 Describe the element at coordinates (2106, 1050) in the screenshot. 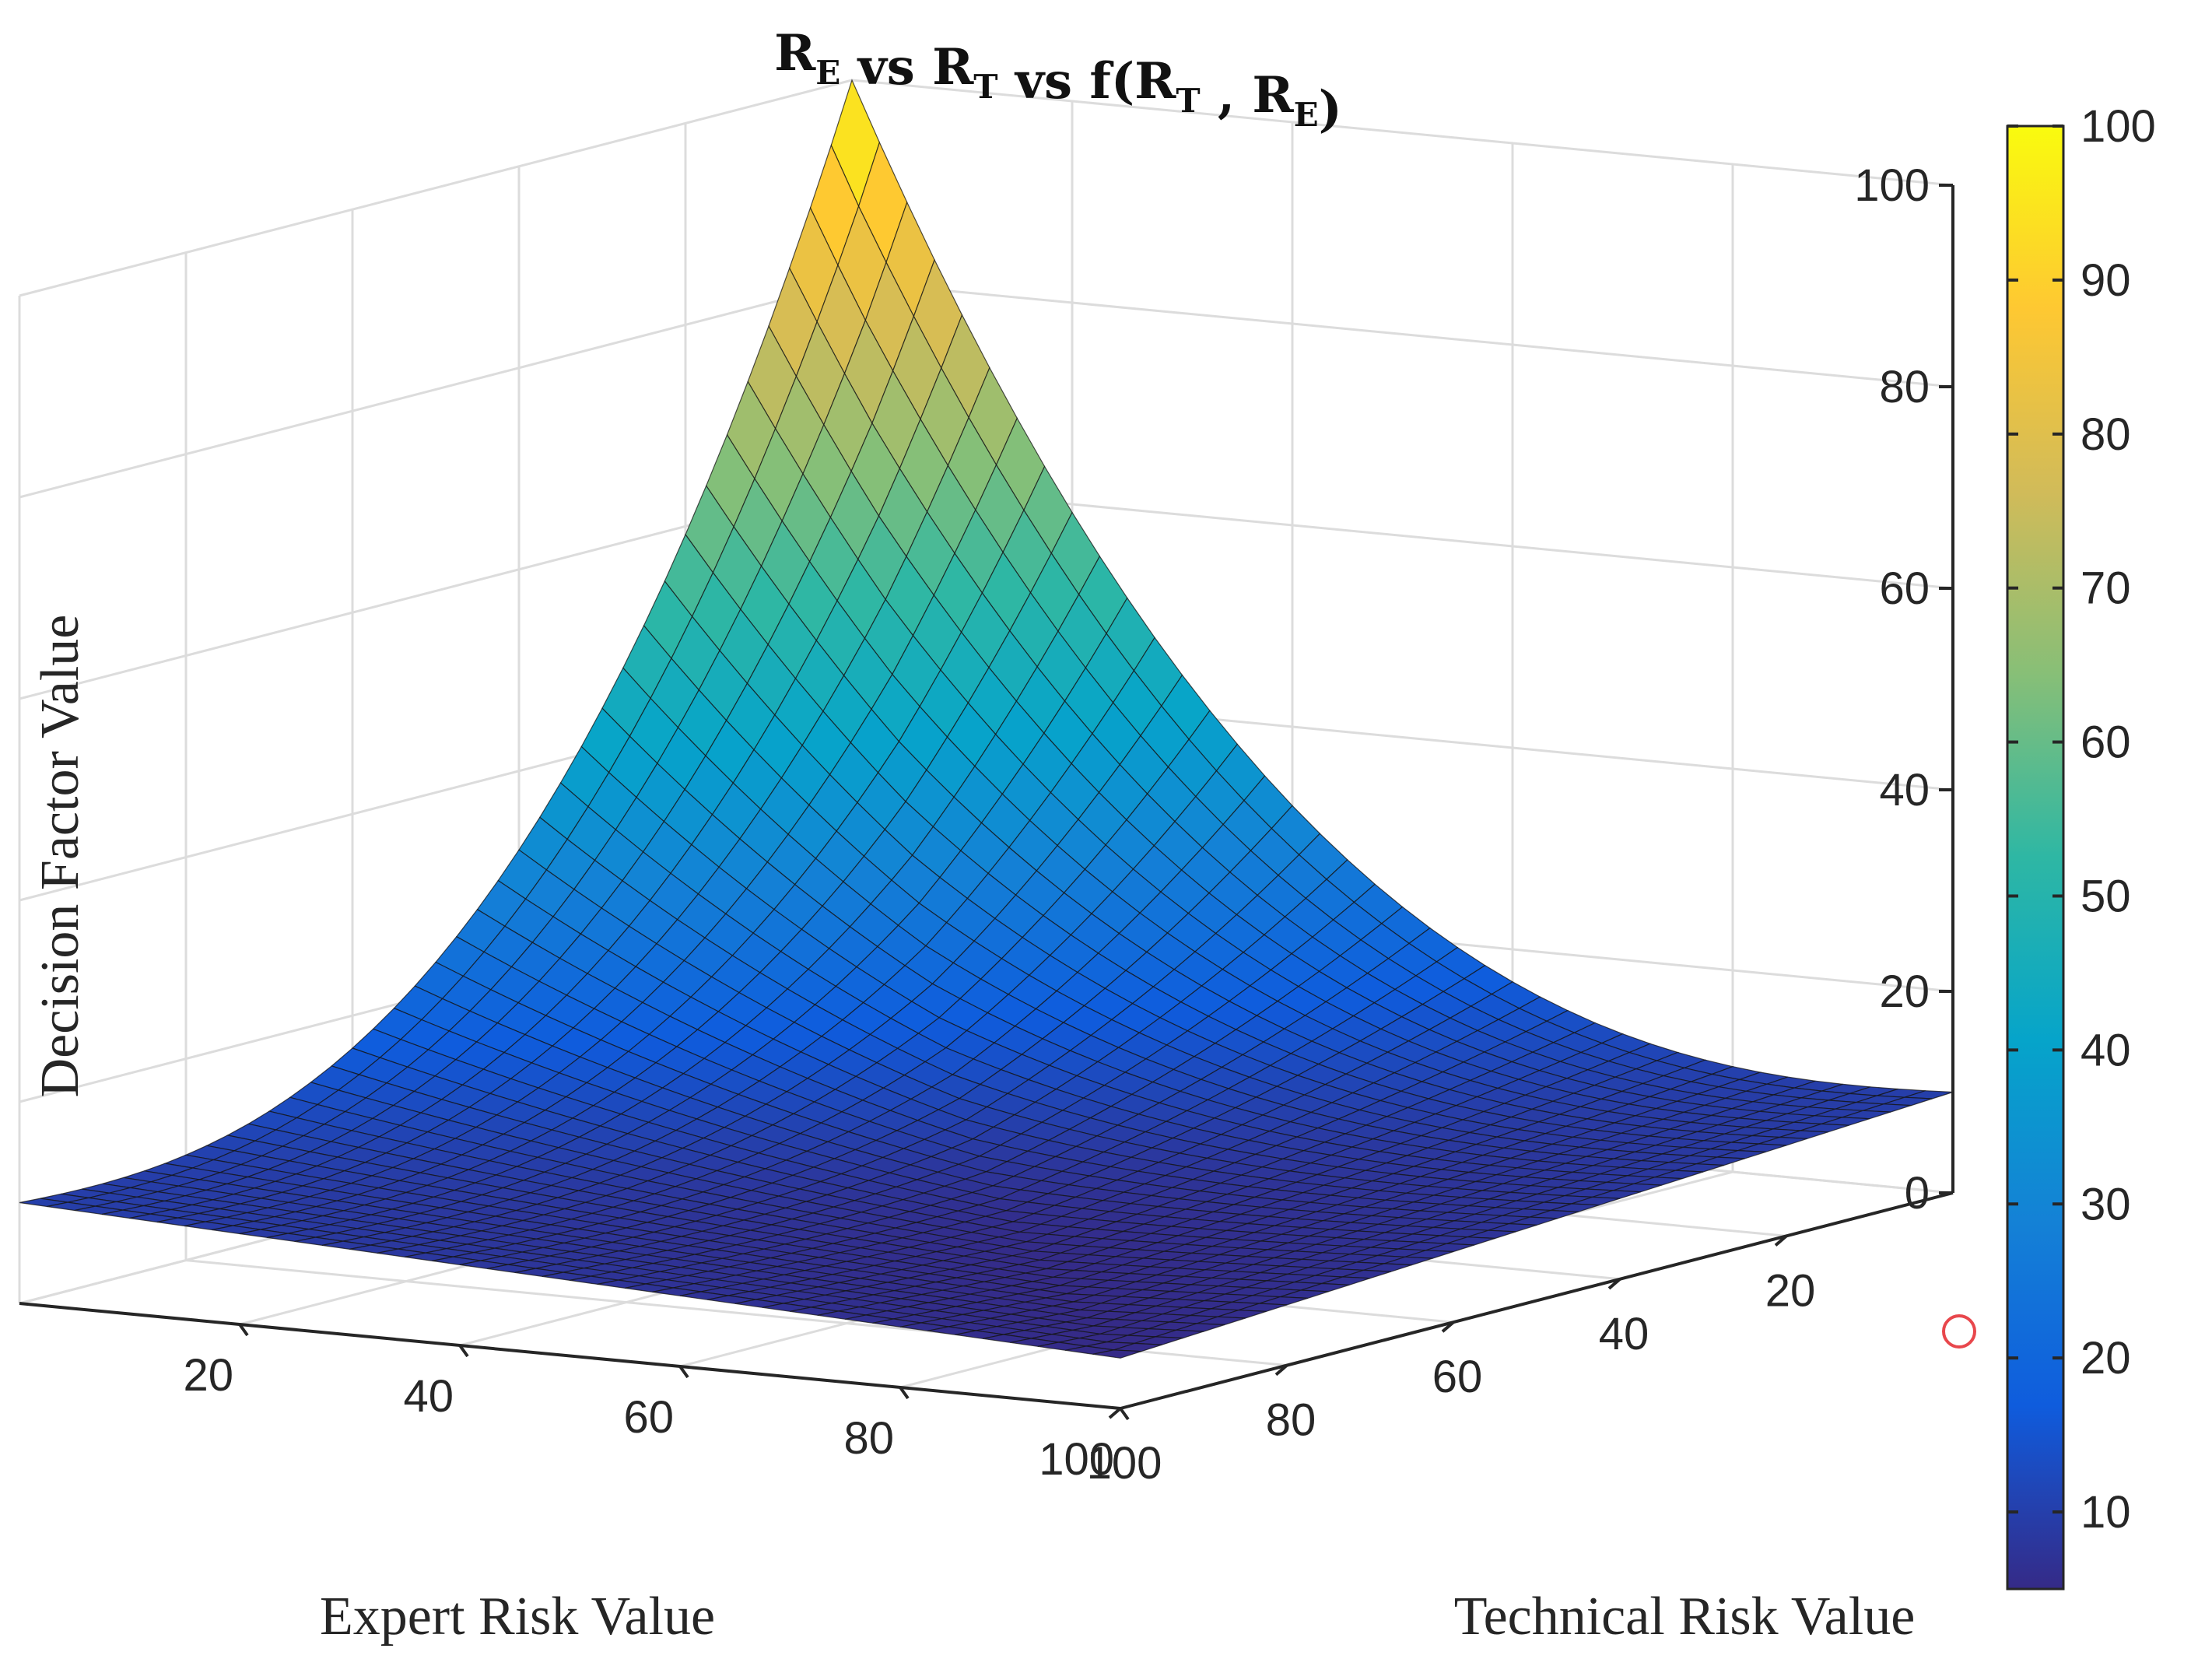

I see `colorbar-tick-label: 40` at that location.